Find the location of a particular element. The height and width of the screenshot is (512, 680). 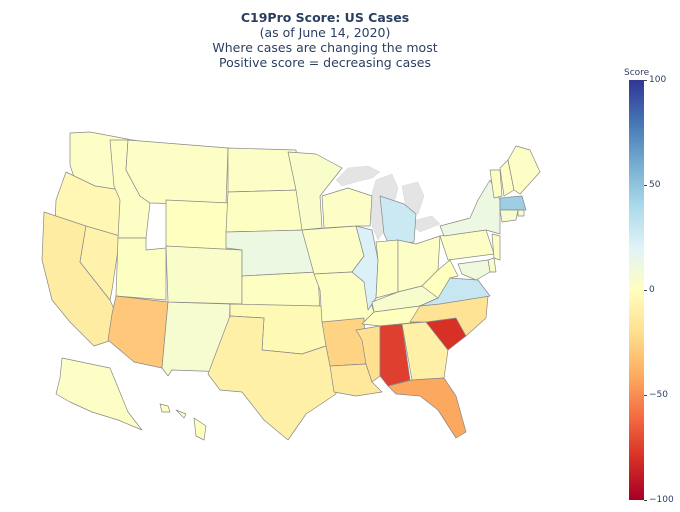

chart-subtitle-note: Positive score = decreasing cases is located at coordinates (325, 62).